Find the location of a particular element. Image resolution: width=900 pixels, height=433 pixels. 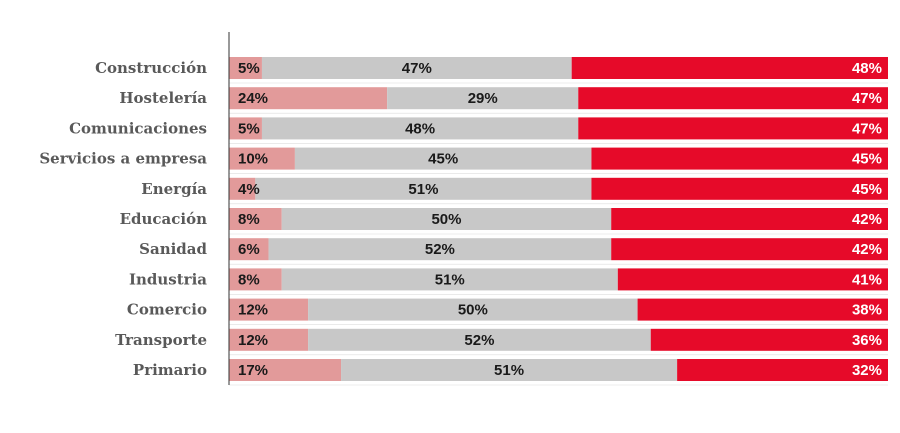

category-label: Educación is located at coordinates (164, 219).